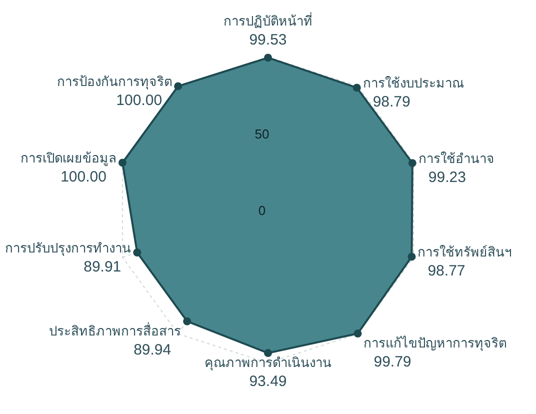 The image size is (536, 414). Describe the element at coordinates (262, 134) in the screenshot. I see `y-tick-label: 50` at that location.